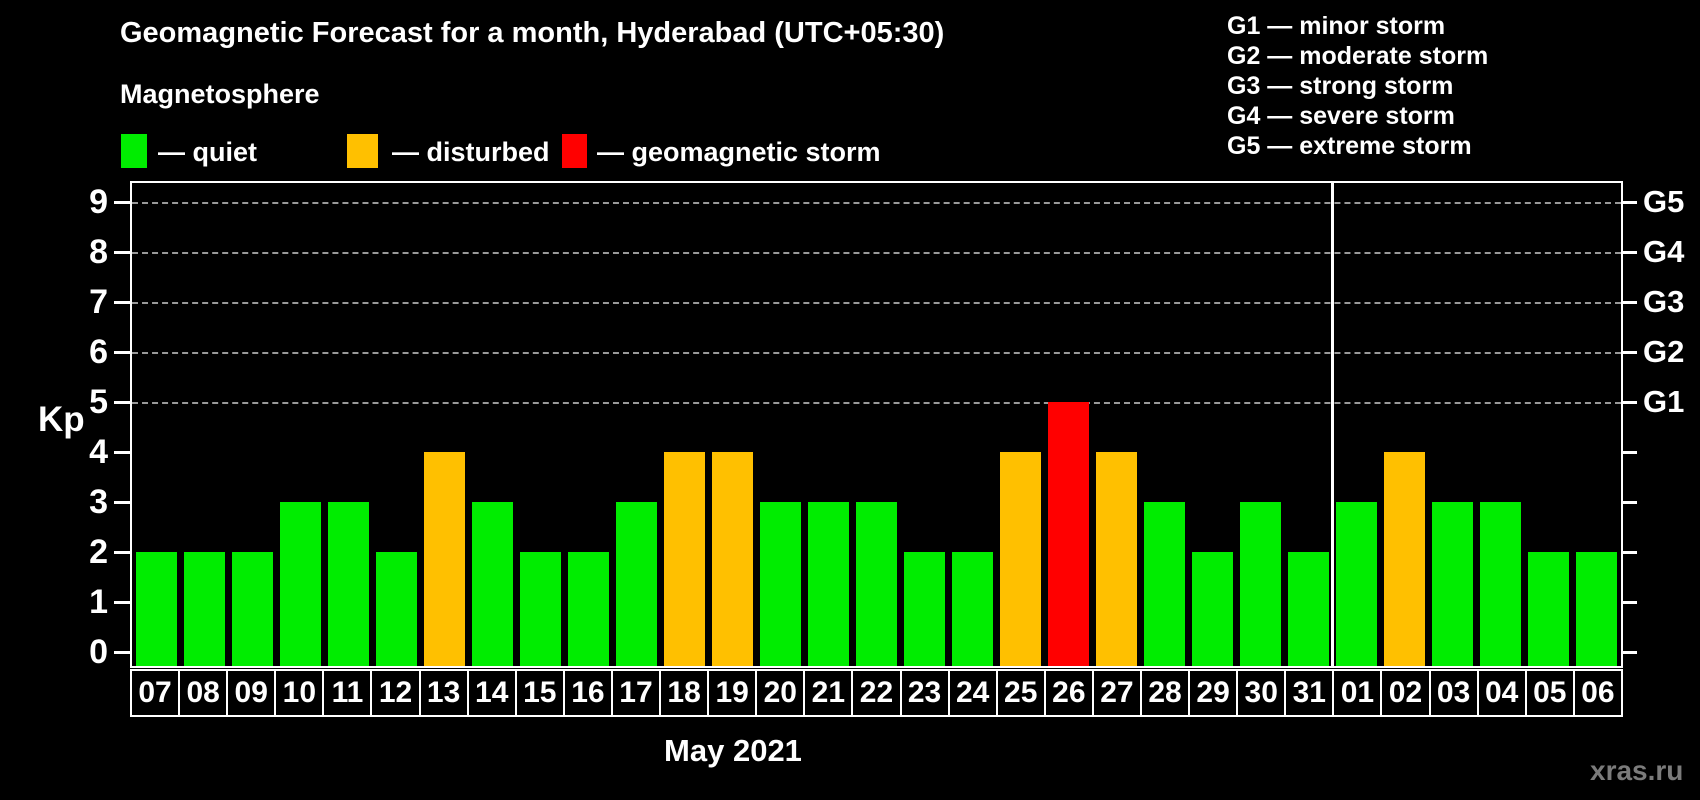 This screenshot has height=800, width=1700. Describe the element at coordinates (134, 151) in the screenshot. I see `legend-swatch-quiet` at that location.